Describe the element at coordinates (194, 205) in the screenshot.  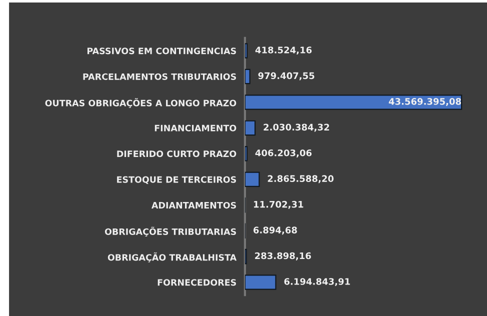
I see `y-tick-label: ADIANTAMENTOS` at that location.